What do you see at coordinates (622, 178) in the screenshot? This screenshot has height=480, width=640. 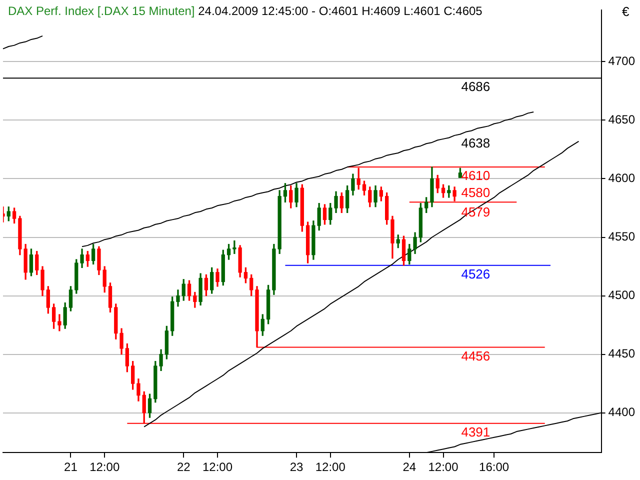 I see `y-tick-label: 4600` at bounding box center [622, 178].